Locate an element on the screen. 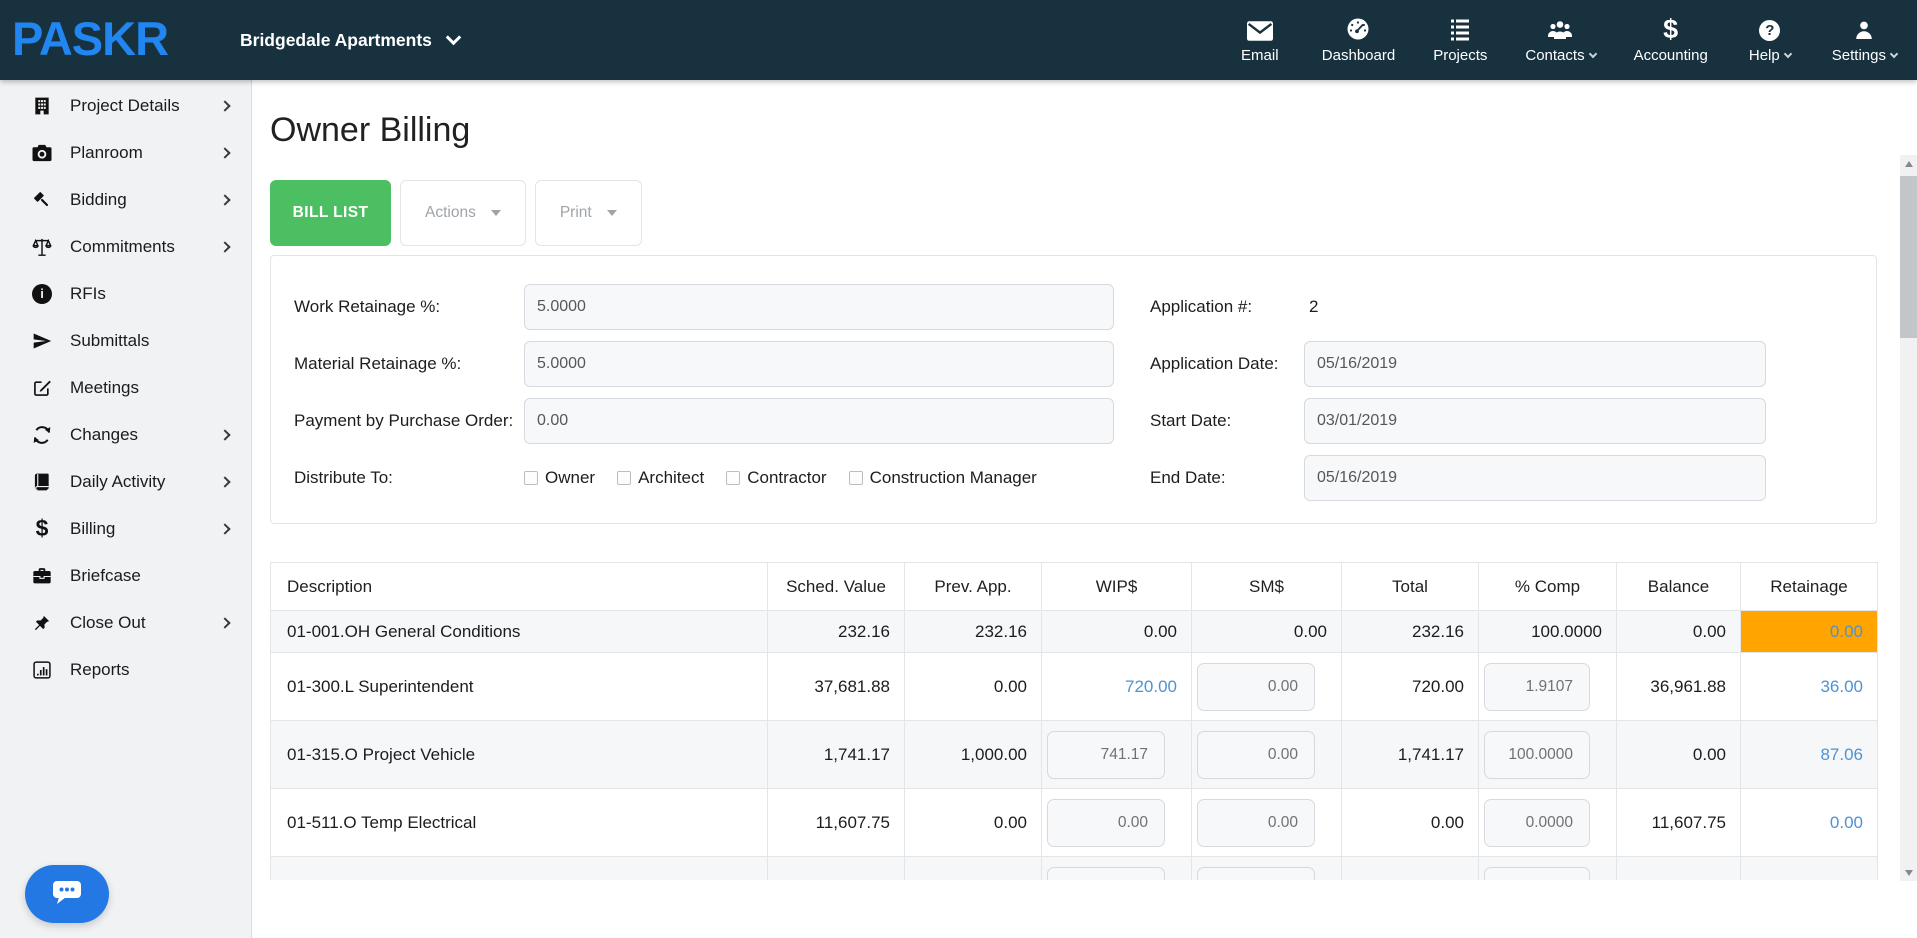 The image size is (1917, 938). nav-item-email: Email is located at coordinates (1260, 40).